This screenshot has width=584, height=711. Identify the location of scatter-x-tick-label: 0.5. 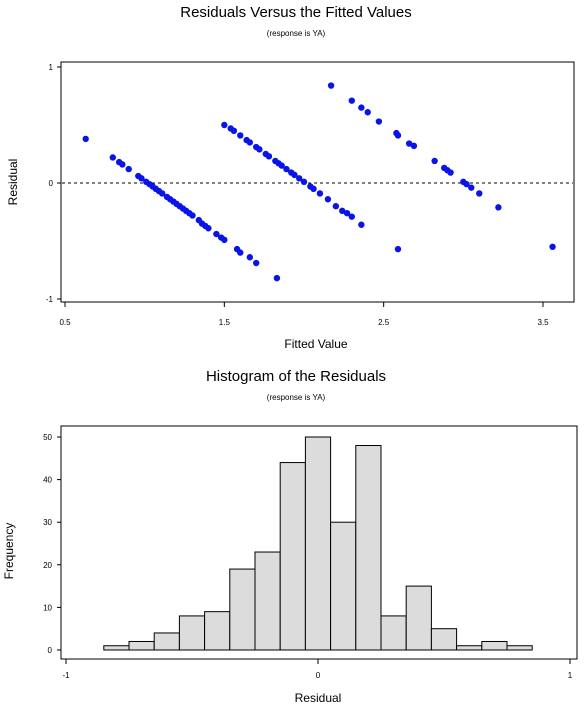
(65, 322).